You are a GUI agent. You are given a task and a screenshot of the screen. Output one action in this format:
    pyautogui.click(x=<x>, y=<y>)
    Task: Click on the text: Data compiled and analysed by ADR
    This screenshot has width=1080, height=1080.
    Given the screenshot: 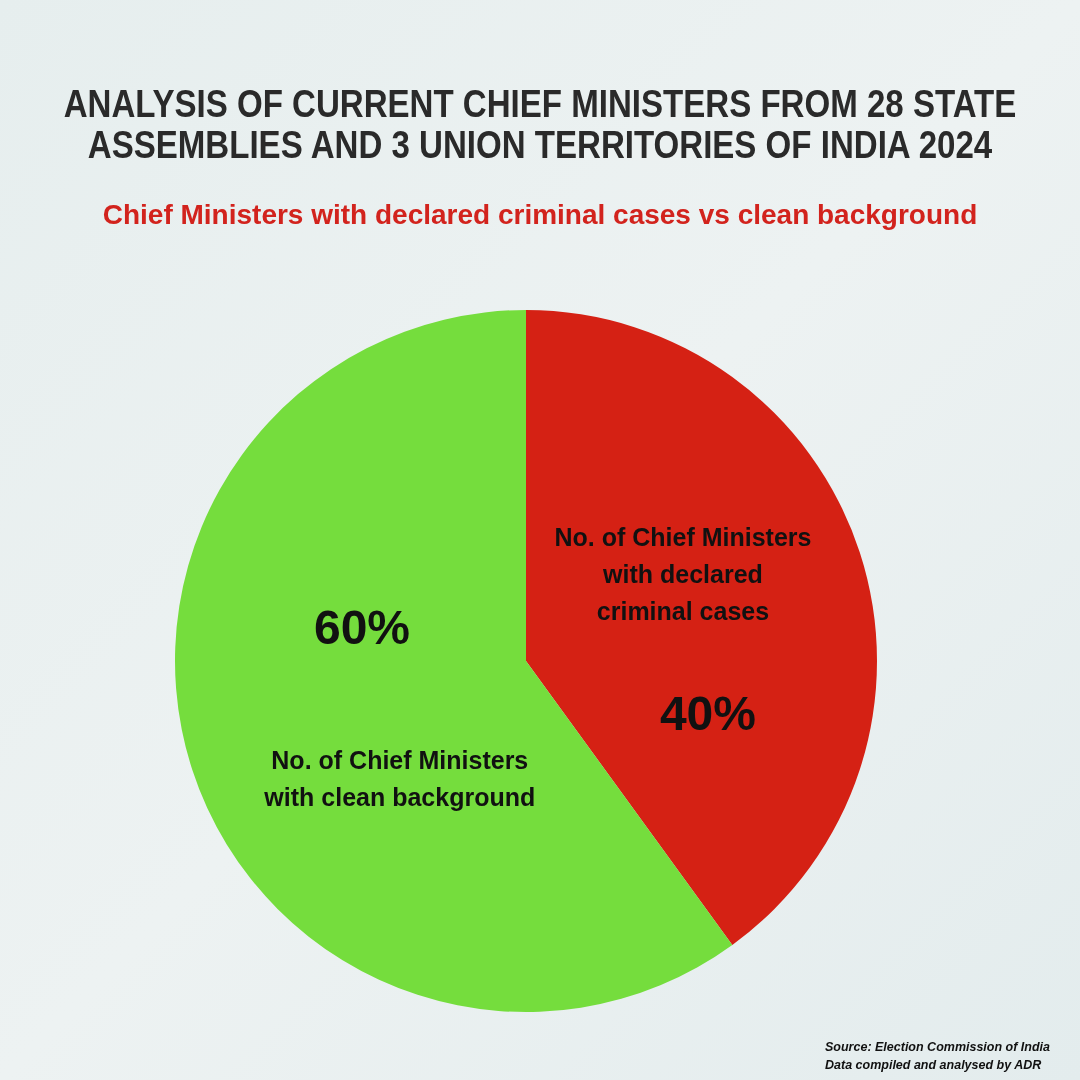 What is the action you would take?
    pyautogui.click(x=934, y=1065)
    